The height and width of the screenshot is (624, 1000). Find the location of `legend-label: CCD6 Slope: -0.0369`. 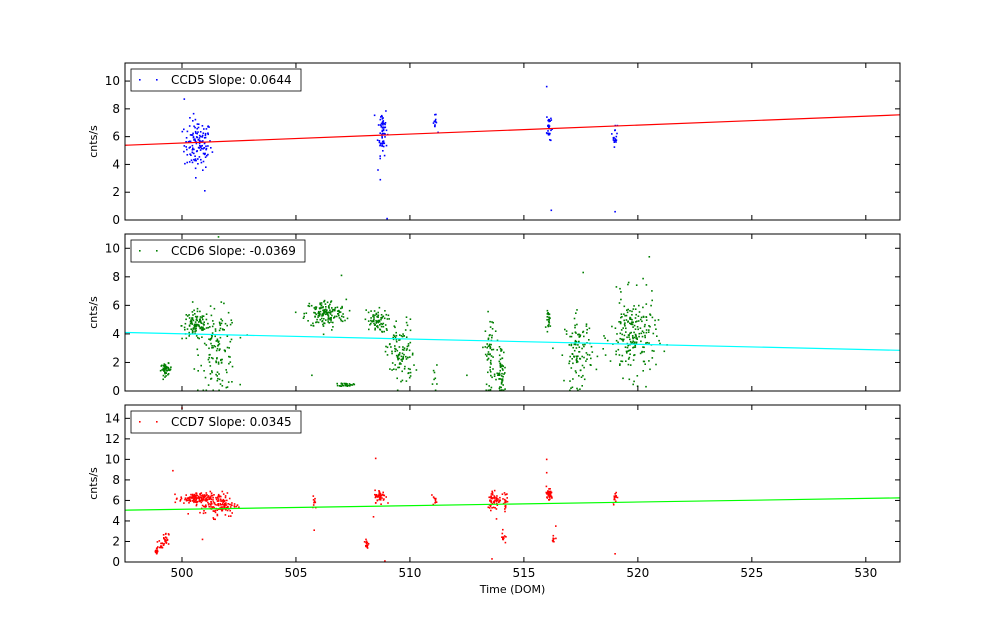

legend-label: CCD6 Slope: -0.0369 is located at coordinates (233, 251).